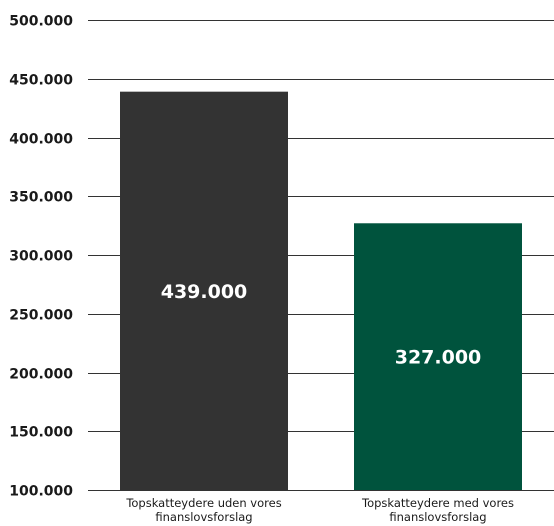  I want to click on y-tick-label: 200.000, so click(41, 375).